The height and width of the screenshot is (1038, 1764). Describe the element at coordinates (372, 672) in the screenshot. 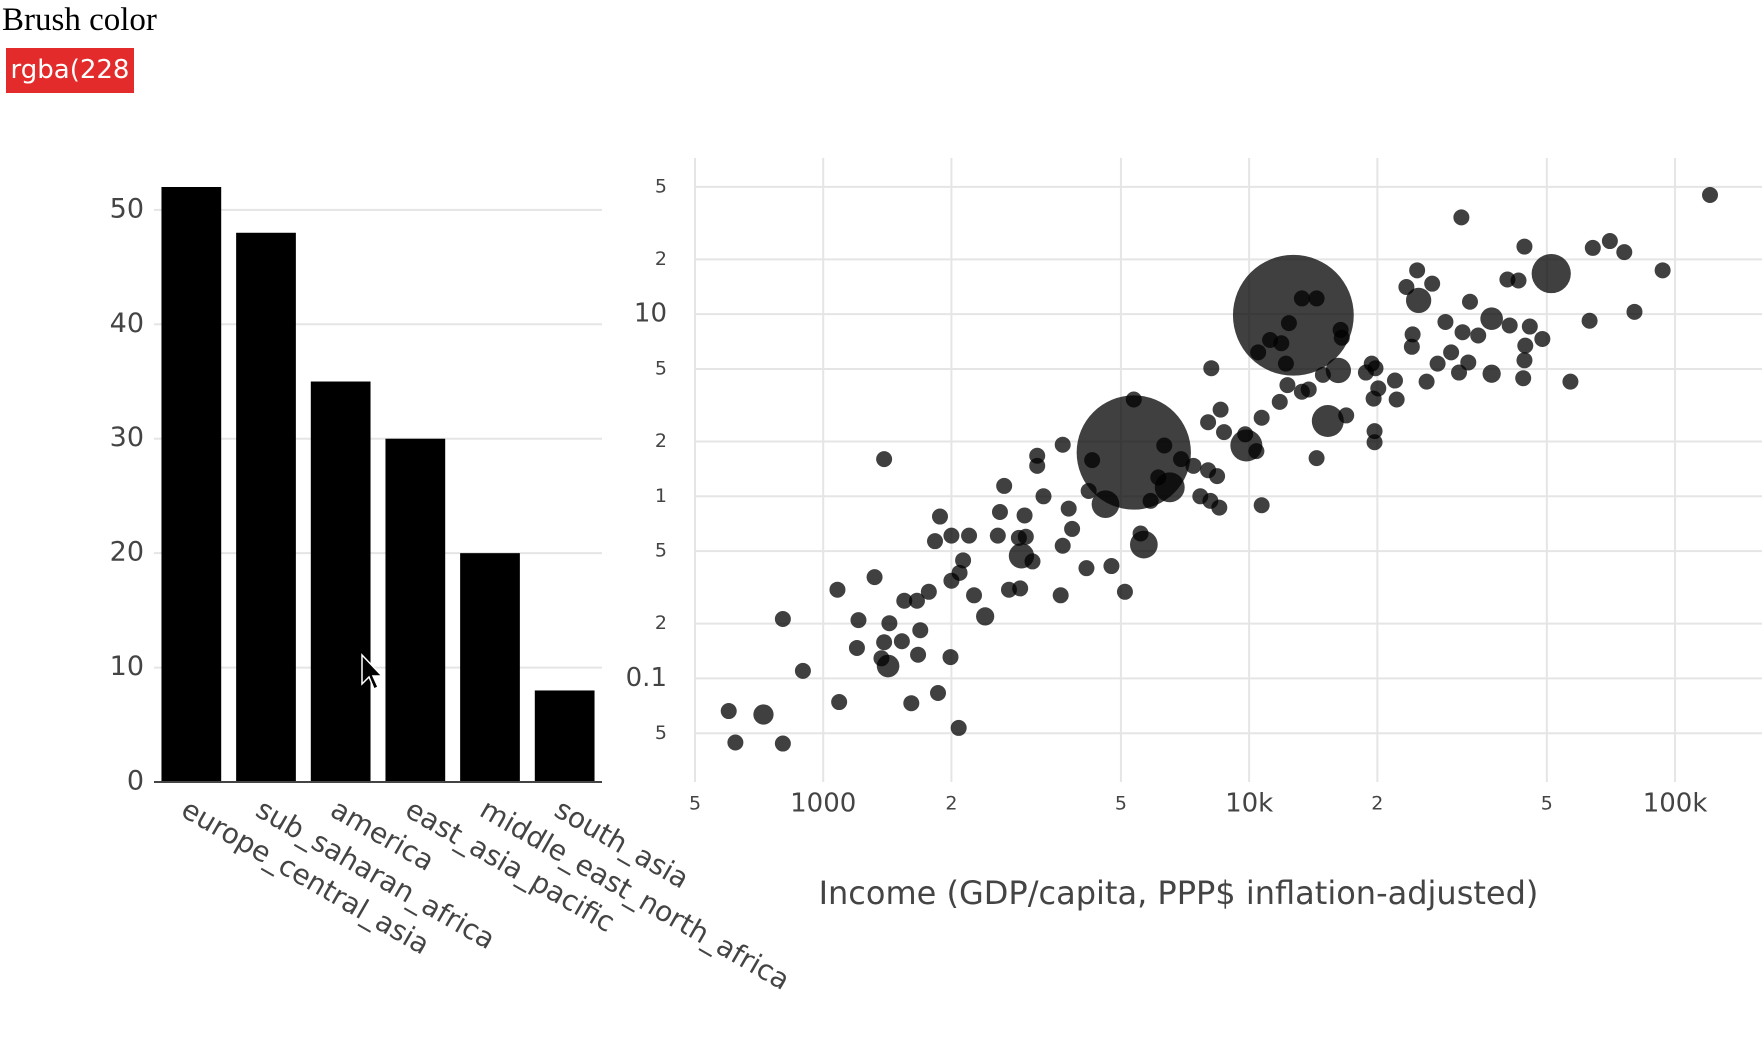

I see `mouse-cursor` at that location.